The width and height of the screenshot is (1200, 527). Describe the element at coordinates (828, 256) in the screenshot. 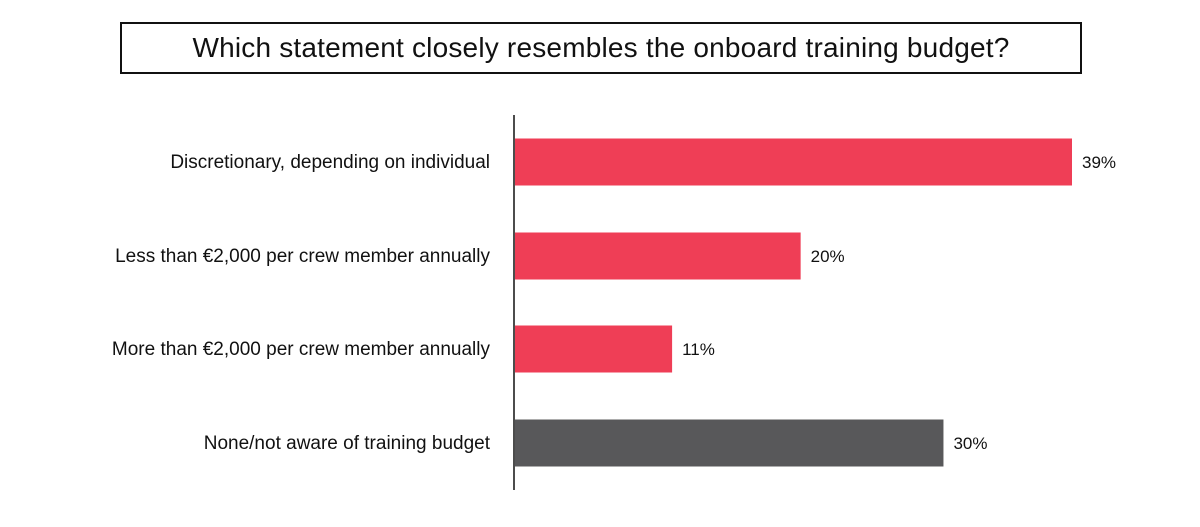

I see `value-label: 20%` at that location.